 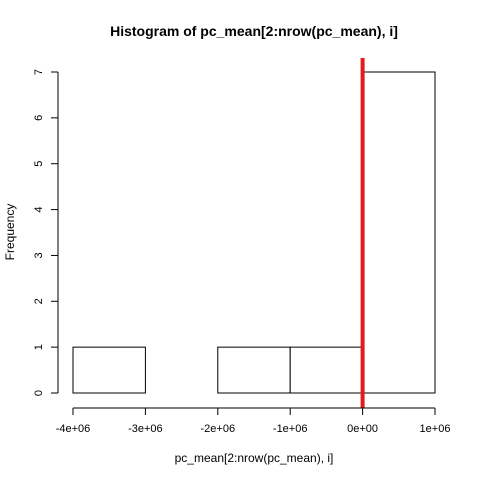 I want to click on x-axis-label: pc_mean[2:nrow(pc_mean), i], so click(x=254, y=458).